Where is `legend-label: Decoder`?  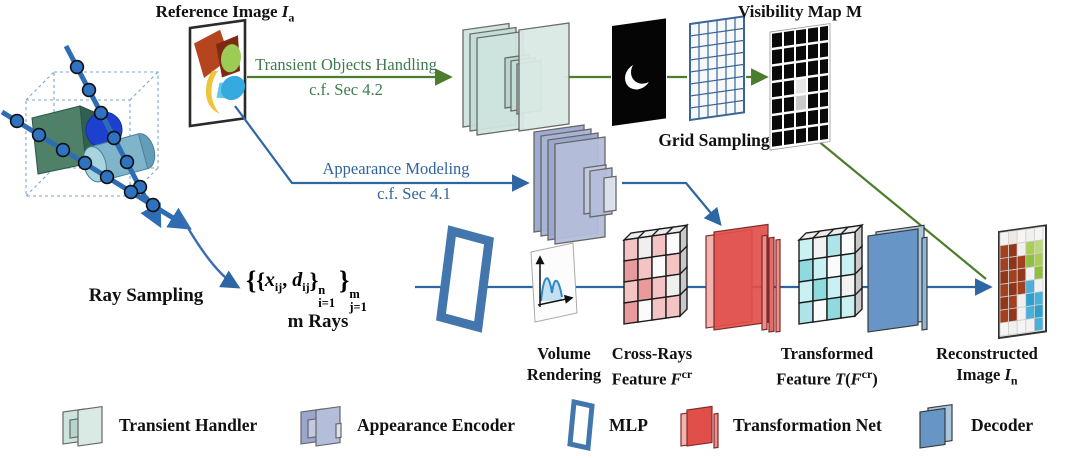 legend-label: Decoder is located at coordinates (1002, 424).